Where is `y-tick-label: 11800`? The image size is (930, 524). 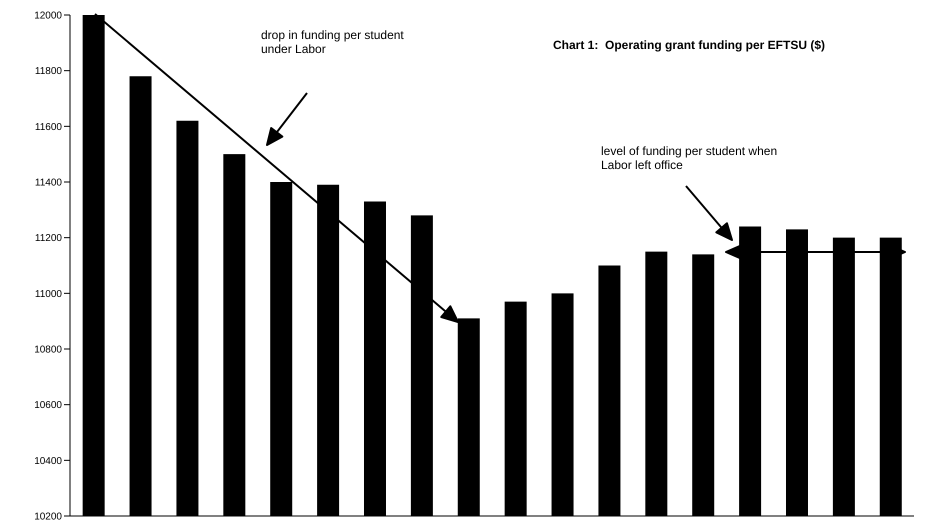 y-tick-label: 11800 is located at coordinates (48, 72).